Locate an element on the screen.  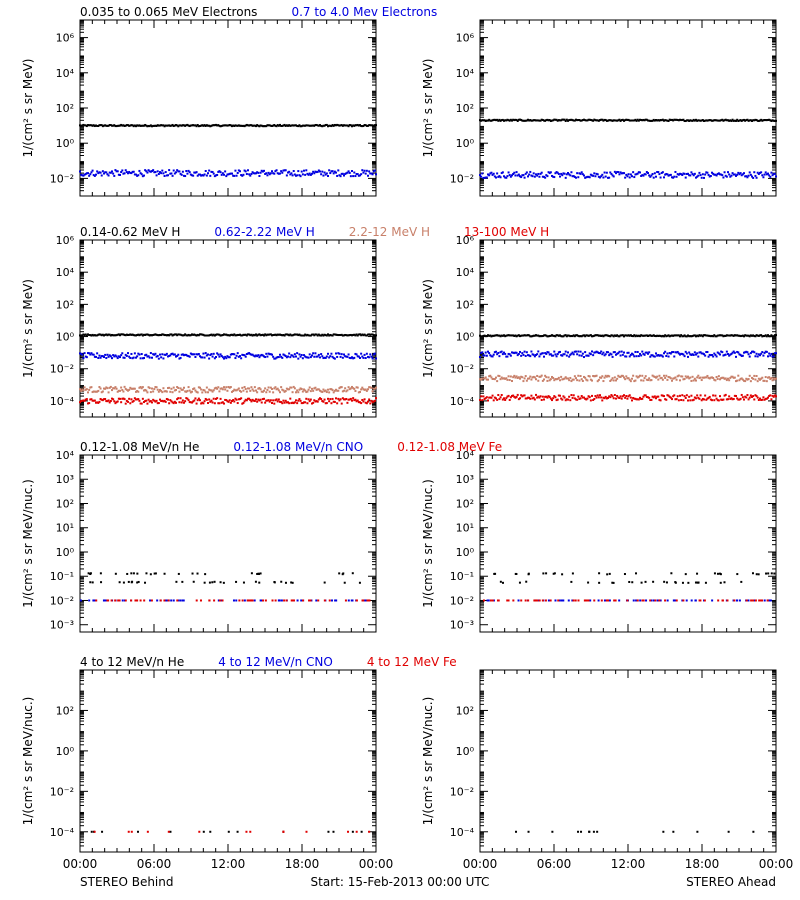
y-axis-label: 1/(cm² s sr MeV/nuc.) is located at coordinates (428, 543).